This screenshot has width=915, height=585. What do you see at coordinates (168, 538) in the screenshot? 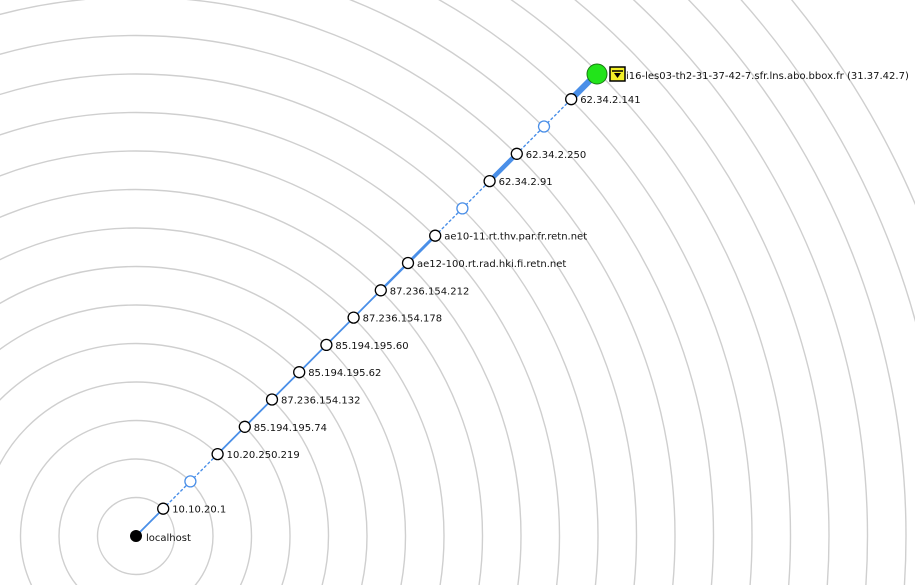
I see `source-label: localhost` at bounding box center [168, 538].